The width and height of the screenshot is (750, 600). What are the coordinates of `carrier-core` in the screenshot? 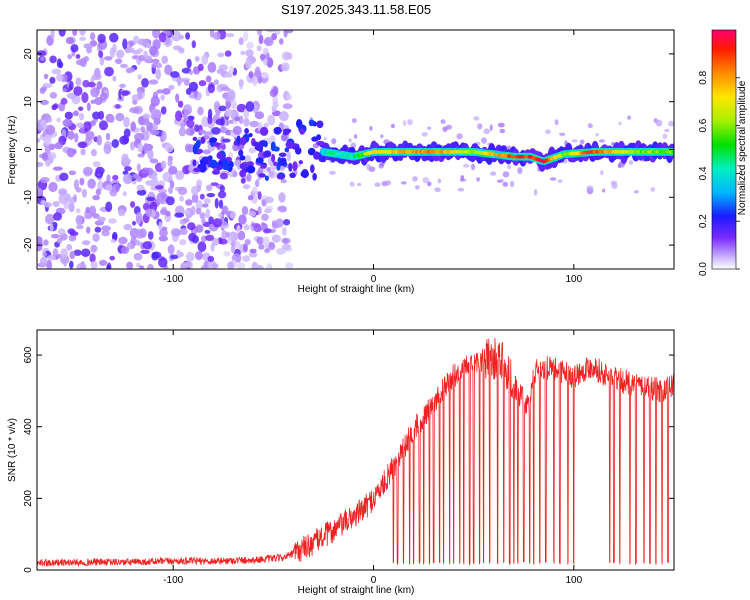 It's located at (672, 152).